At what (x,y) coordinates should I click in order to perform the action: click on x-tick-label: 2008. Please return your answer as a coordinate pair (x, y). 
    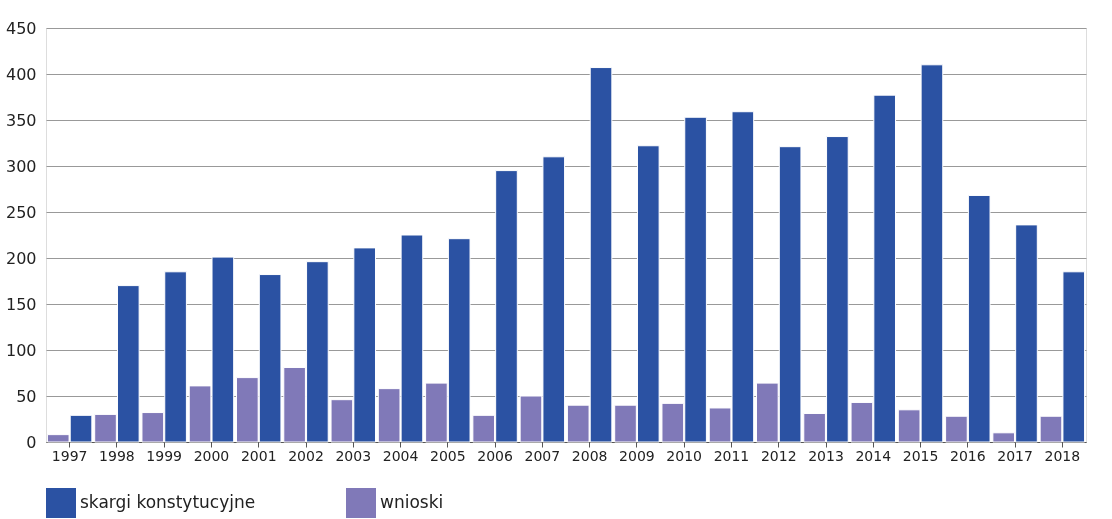
    Looking at the image, I should click on (589, 455).